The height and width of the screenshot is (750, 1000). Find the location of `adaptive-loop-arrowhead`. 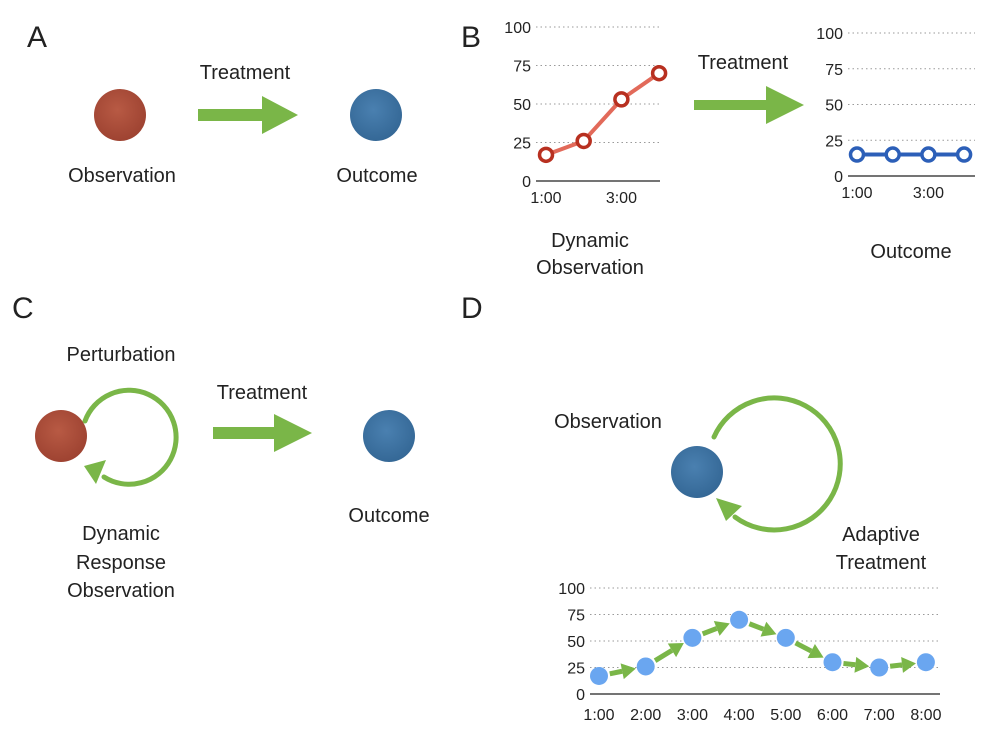

adaptive-loop-arrowhead is located at coordinates (729, 509).